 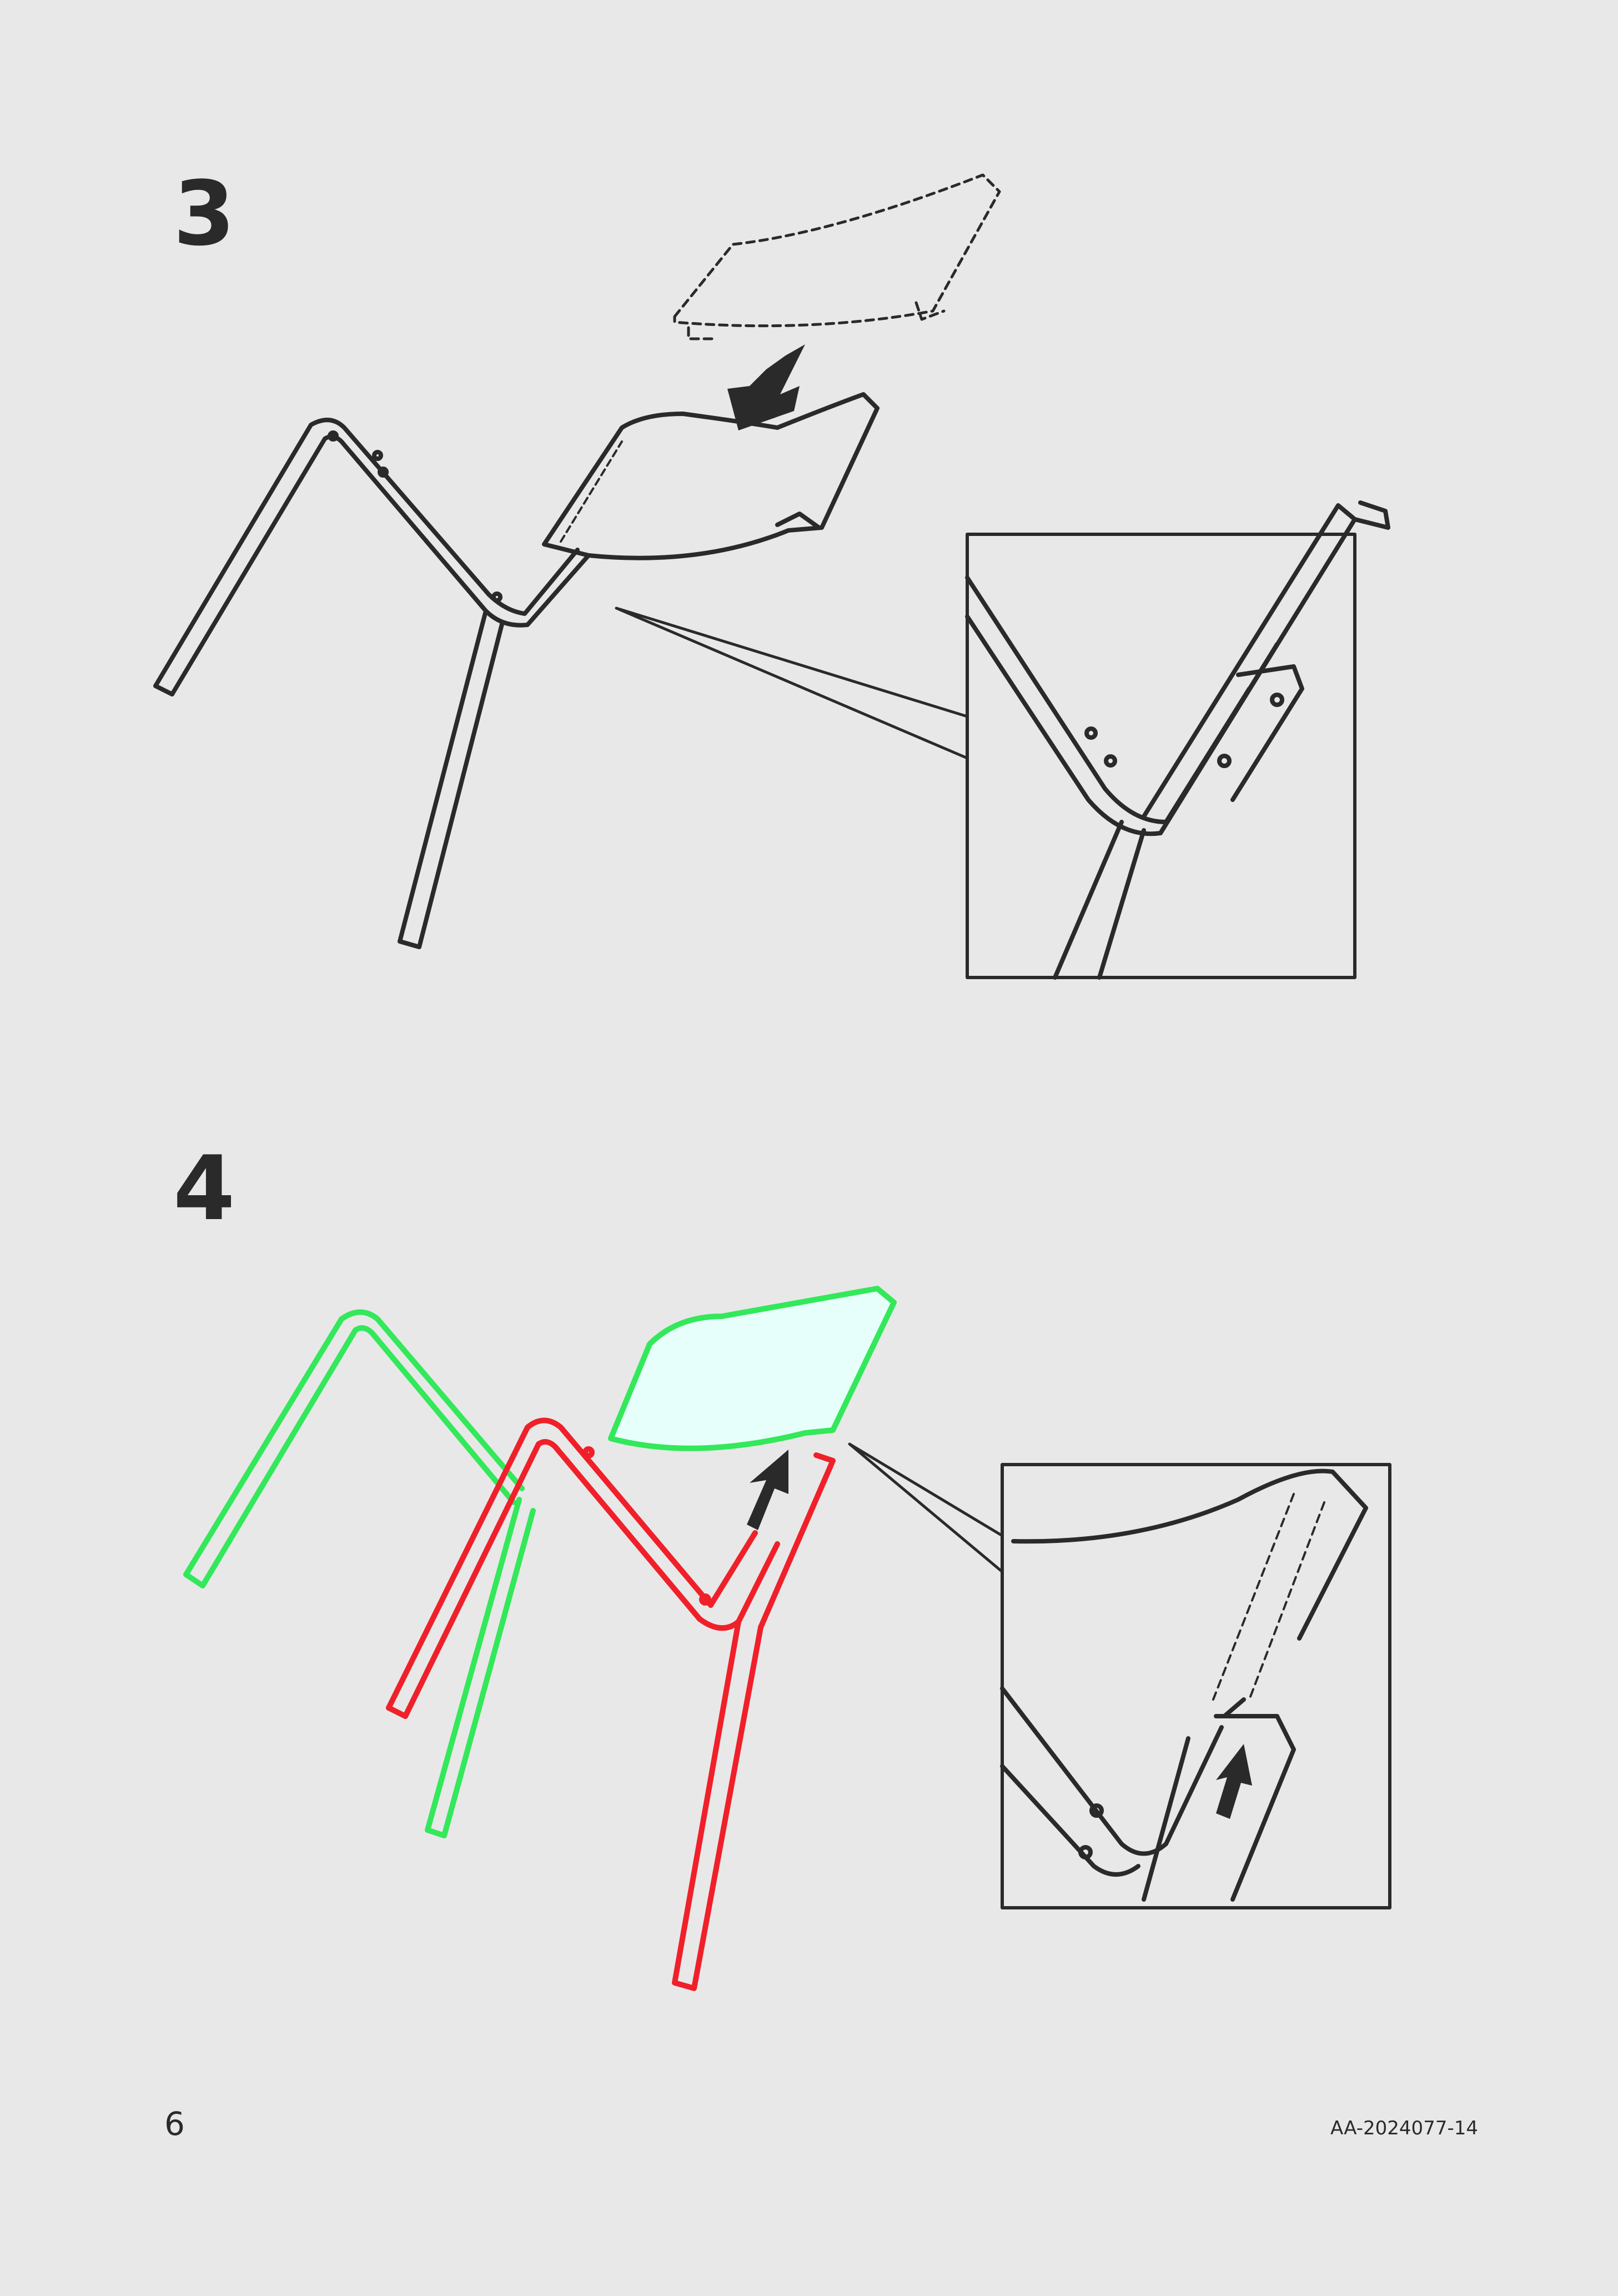 What do you see at coordinates (1404, 2128) in the screenshot?
I see `document-code: AA-2024077-14` at bounding box center [1404, 2128].